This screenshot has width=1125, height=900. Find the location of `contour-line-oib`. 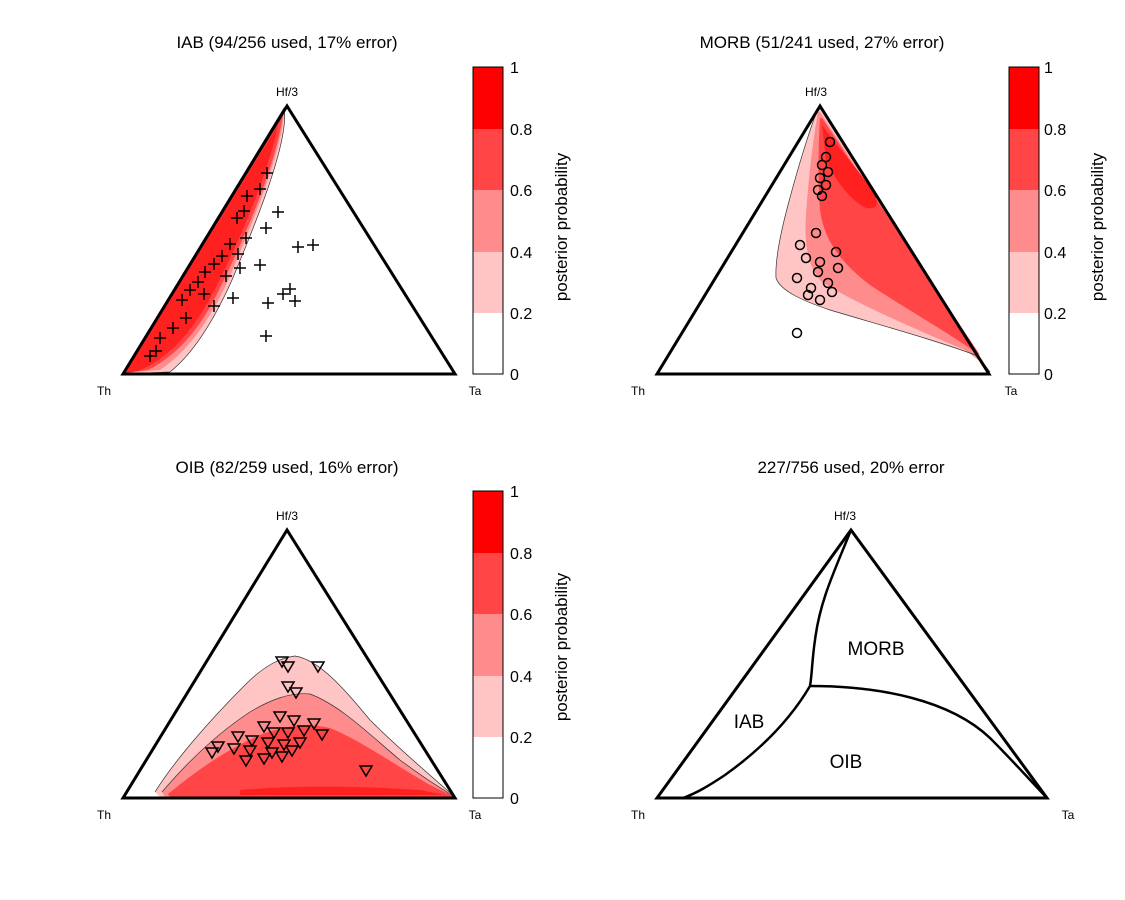

contour-line-oib is located at coordinates (305, 726).